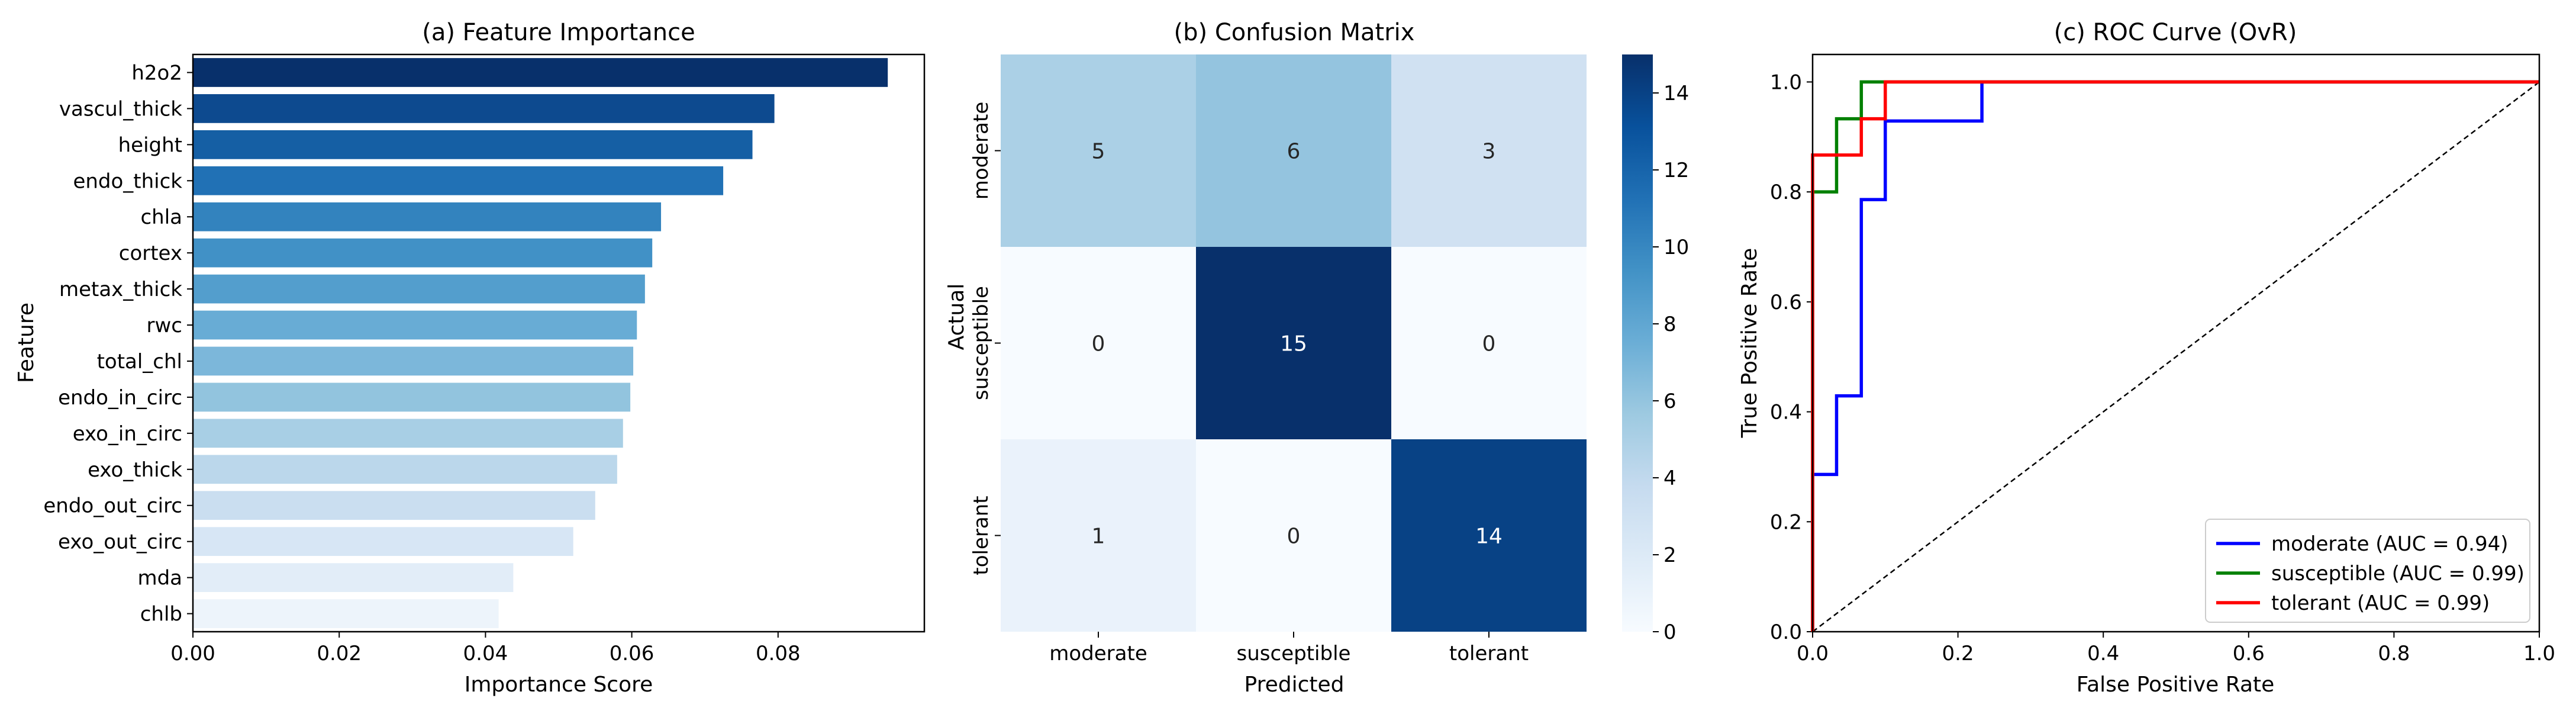 This screenshot has height=714, width=2576. I want to click on confusion-cell-value: 6, so click(1294, 152).